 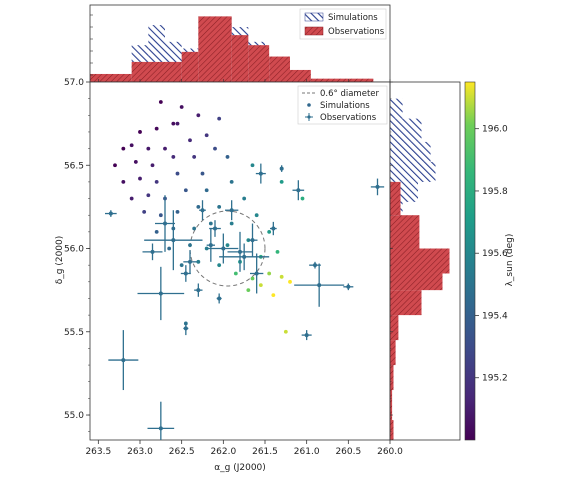 What do you see at coordinates (74, 83) in the screenshot?
I see `y-tick-label-4: 57.0` at bounding box center [74, 83].